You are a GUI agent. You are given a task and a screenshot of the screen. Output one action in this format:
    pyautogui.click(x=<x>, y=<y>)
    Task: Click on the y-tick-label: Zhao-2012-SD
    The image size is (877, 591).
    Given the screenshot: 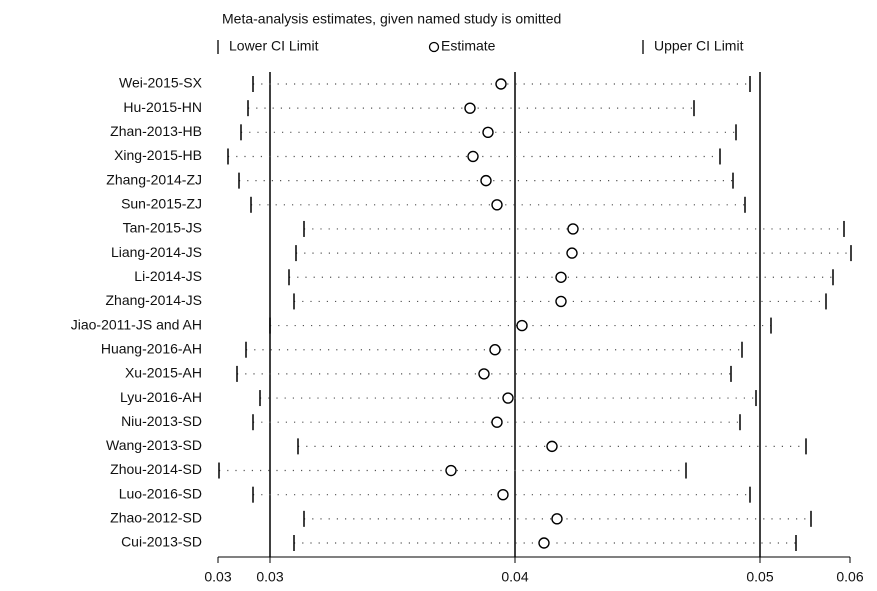 What is the action you would take?
    pyautogui.click(x=156, y=518)
    